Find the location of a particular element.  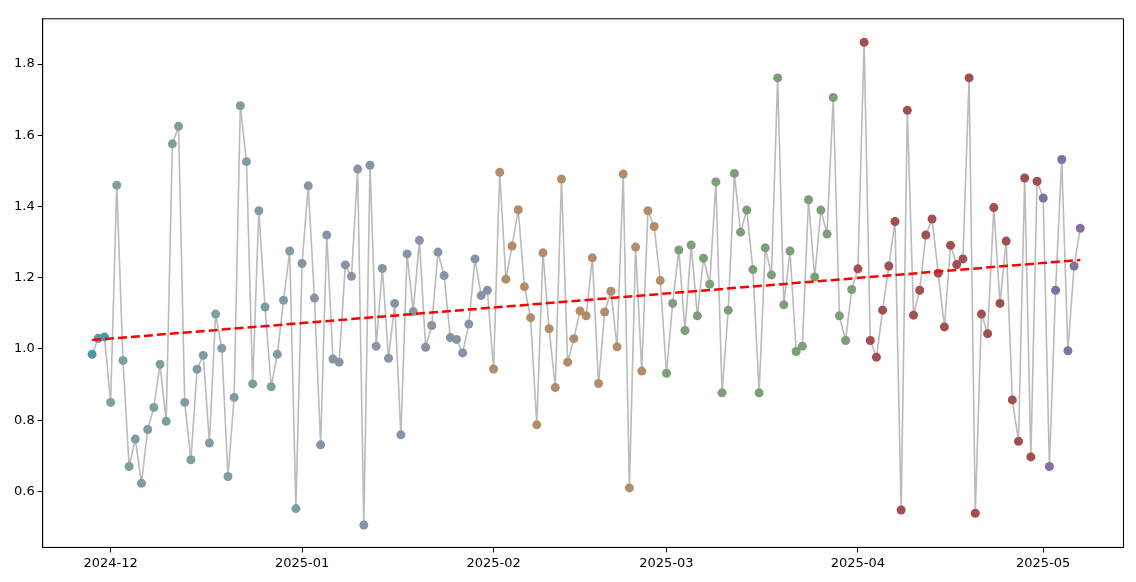

x-tick-label: 2025-01 is located at coordinates (302, 562).